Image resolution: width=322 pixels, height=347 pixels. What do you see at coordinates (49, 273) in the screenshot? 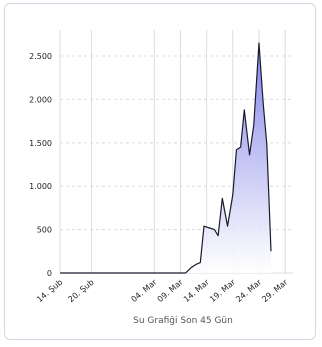
I see `y-tick-label: 0` at bounding box center [49, 273].